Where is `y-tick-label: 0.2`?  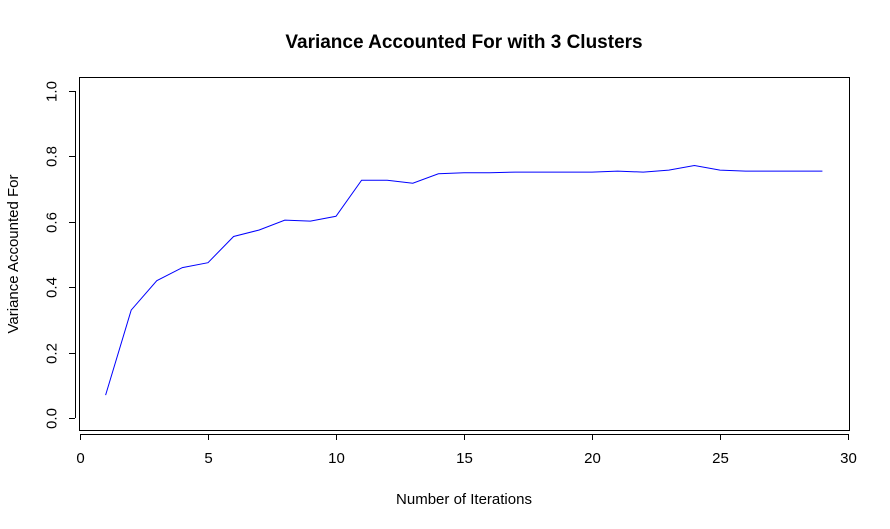 y-tick-label: 0.2 is located at coordinates (52, 353).